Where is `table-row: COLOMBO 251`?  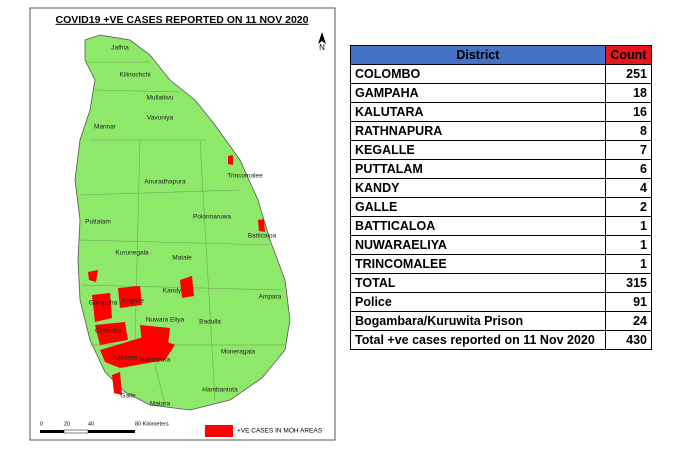 table-row: COLOMBO 251 is located at coordinates (501, 74).